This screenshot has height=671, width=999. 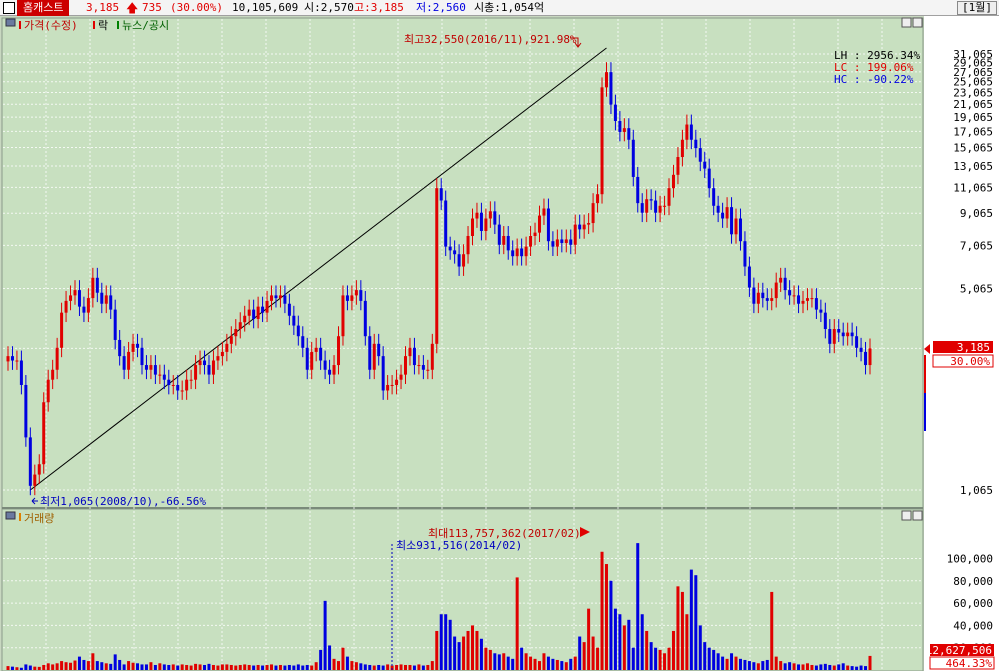 What do you see at coordinates (196, 7) in the screenshot?
I see `price-change-pct: (30.00%)` at bounding box center [196, 7].